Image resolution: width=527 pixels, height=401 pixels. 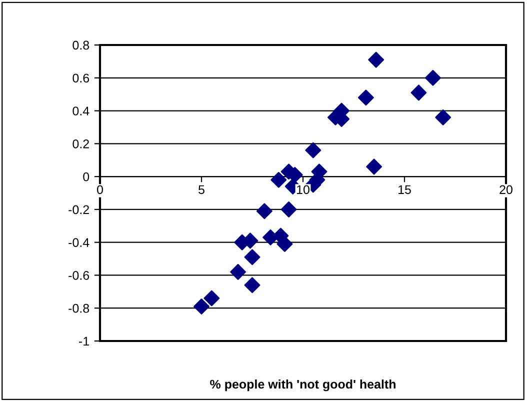 What do you see at coordinates (79, 308) in the screenshot?
I see `y-tick-label: -0.8` at bounding box center [79, 308].